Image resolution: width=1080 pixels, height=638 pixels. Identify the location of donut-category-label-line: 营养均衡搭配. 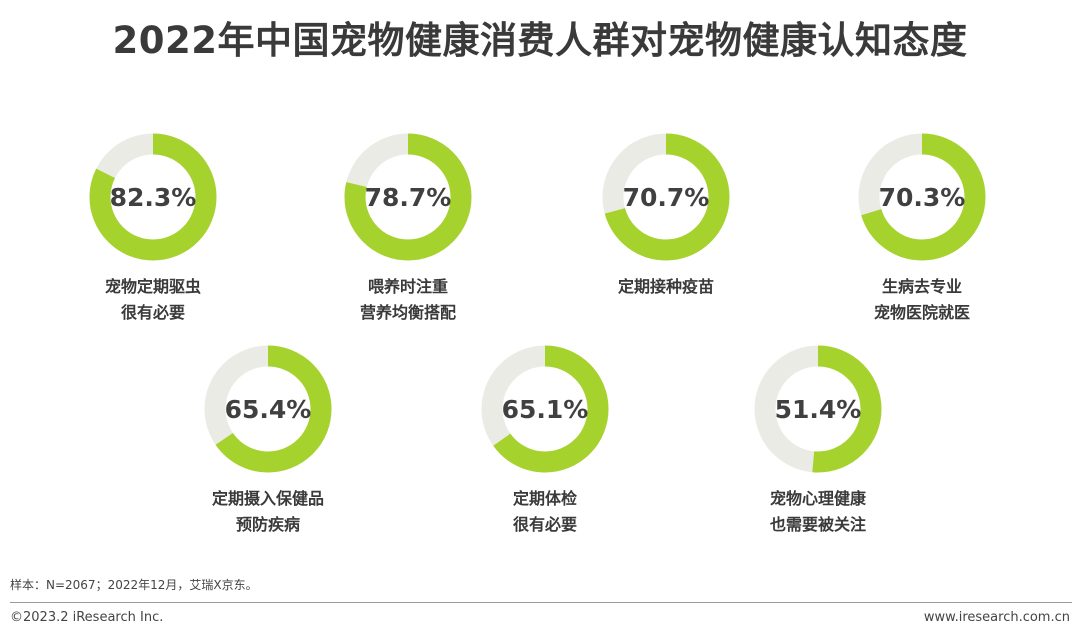
(407, 312).